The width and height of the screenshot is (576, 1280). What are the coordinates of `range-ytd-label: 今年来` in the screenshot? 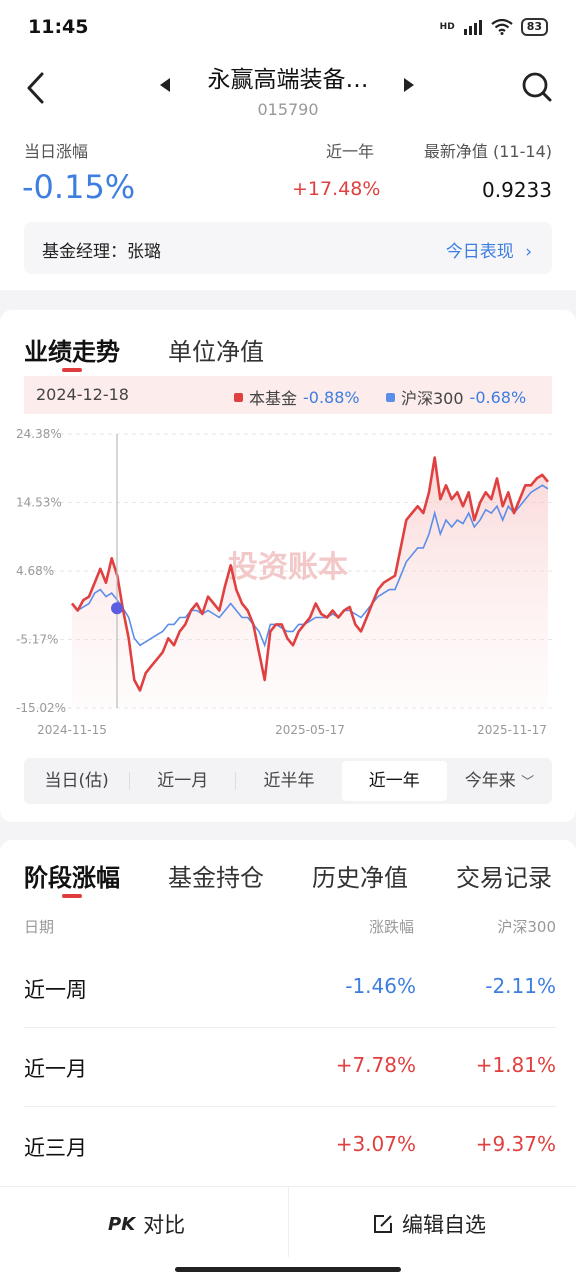 It's located at (490, 781).